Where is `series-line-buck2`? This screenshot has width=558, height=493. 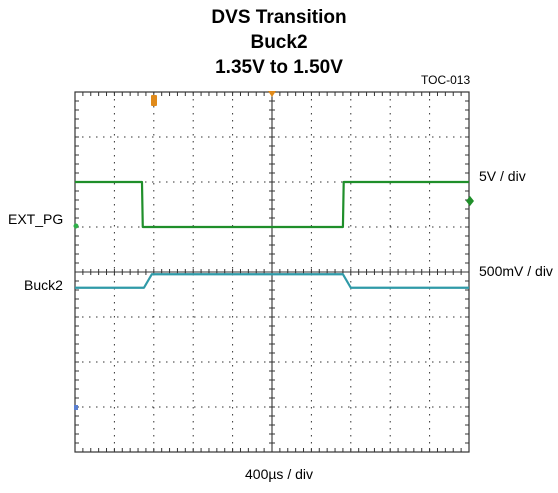 series-line-buck2 is located at coordinates (272, 281).